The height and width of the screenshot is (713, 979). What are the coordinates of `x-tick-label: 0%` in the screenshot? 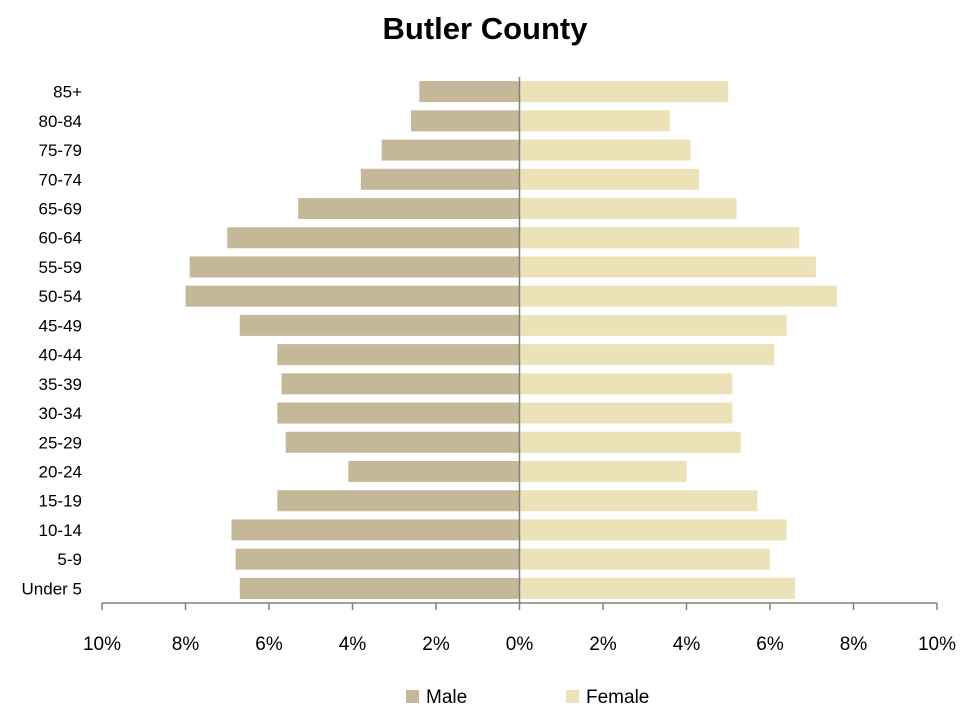 It's located at (520, 644).